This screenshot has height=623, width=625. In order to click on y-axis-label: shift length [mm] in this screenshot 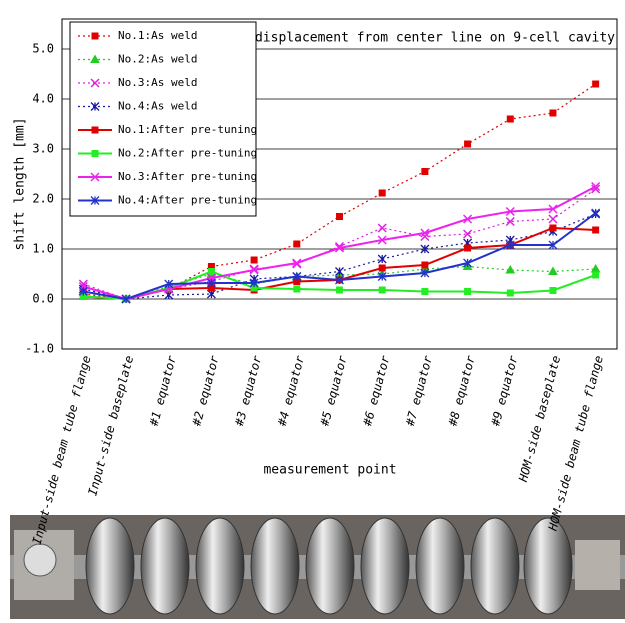, I will do `click(20, 183)`.